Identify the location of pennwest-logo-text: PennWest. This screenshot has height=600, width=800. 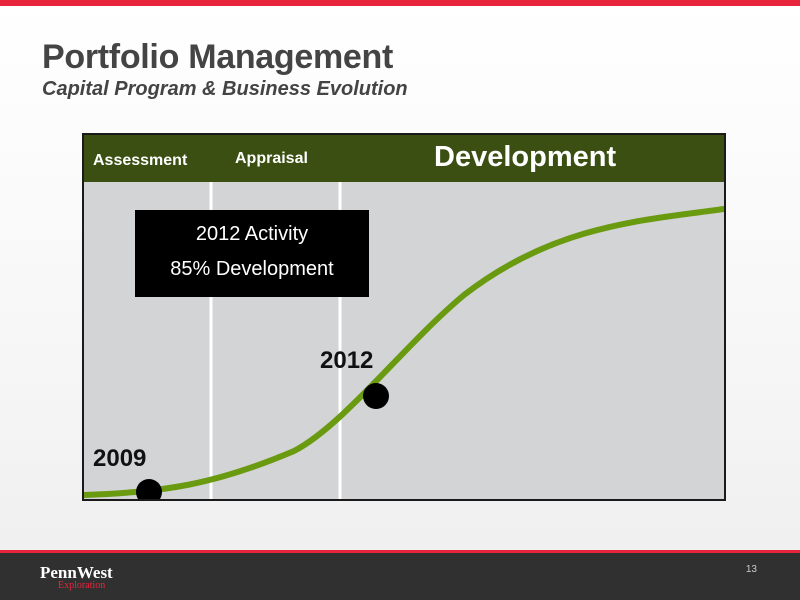
(76, 572).